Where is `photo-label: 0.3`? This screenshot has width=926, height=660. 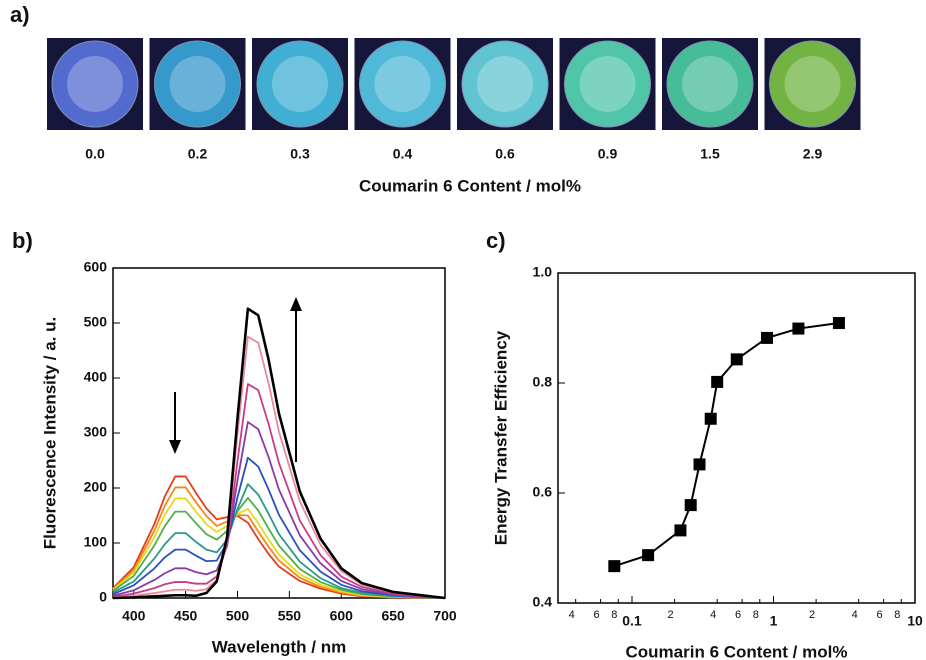 photo-label: 0.3 is located at coordinates (300, 154).